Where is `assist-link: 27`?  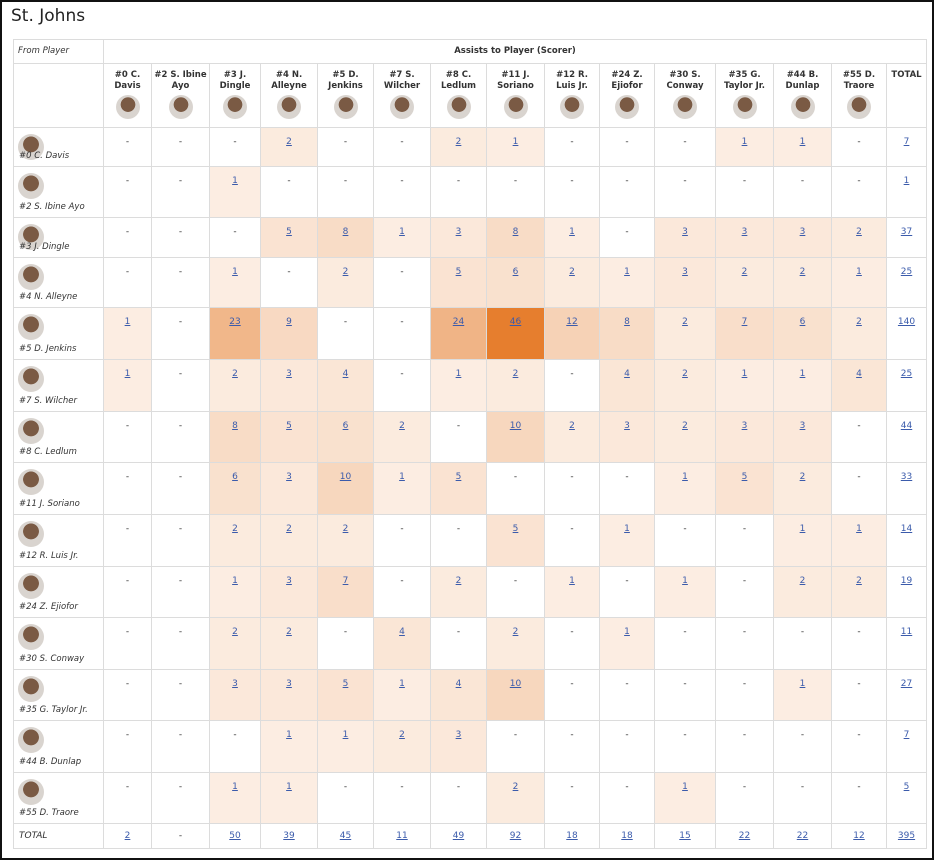 assist-link: 27 is located at coordinates (906, 684).